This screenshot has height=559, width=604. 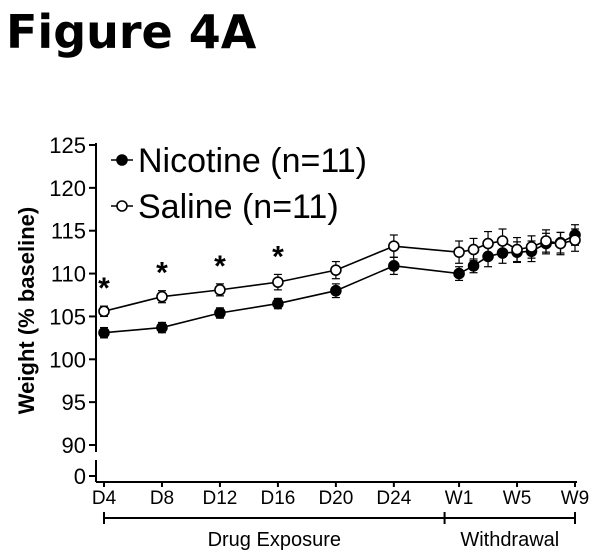 What do you see at coordinates (162, 498) in the screenshot?
I see `x-tick-label: D8` at bounding box center [162, 498].